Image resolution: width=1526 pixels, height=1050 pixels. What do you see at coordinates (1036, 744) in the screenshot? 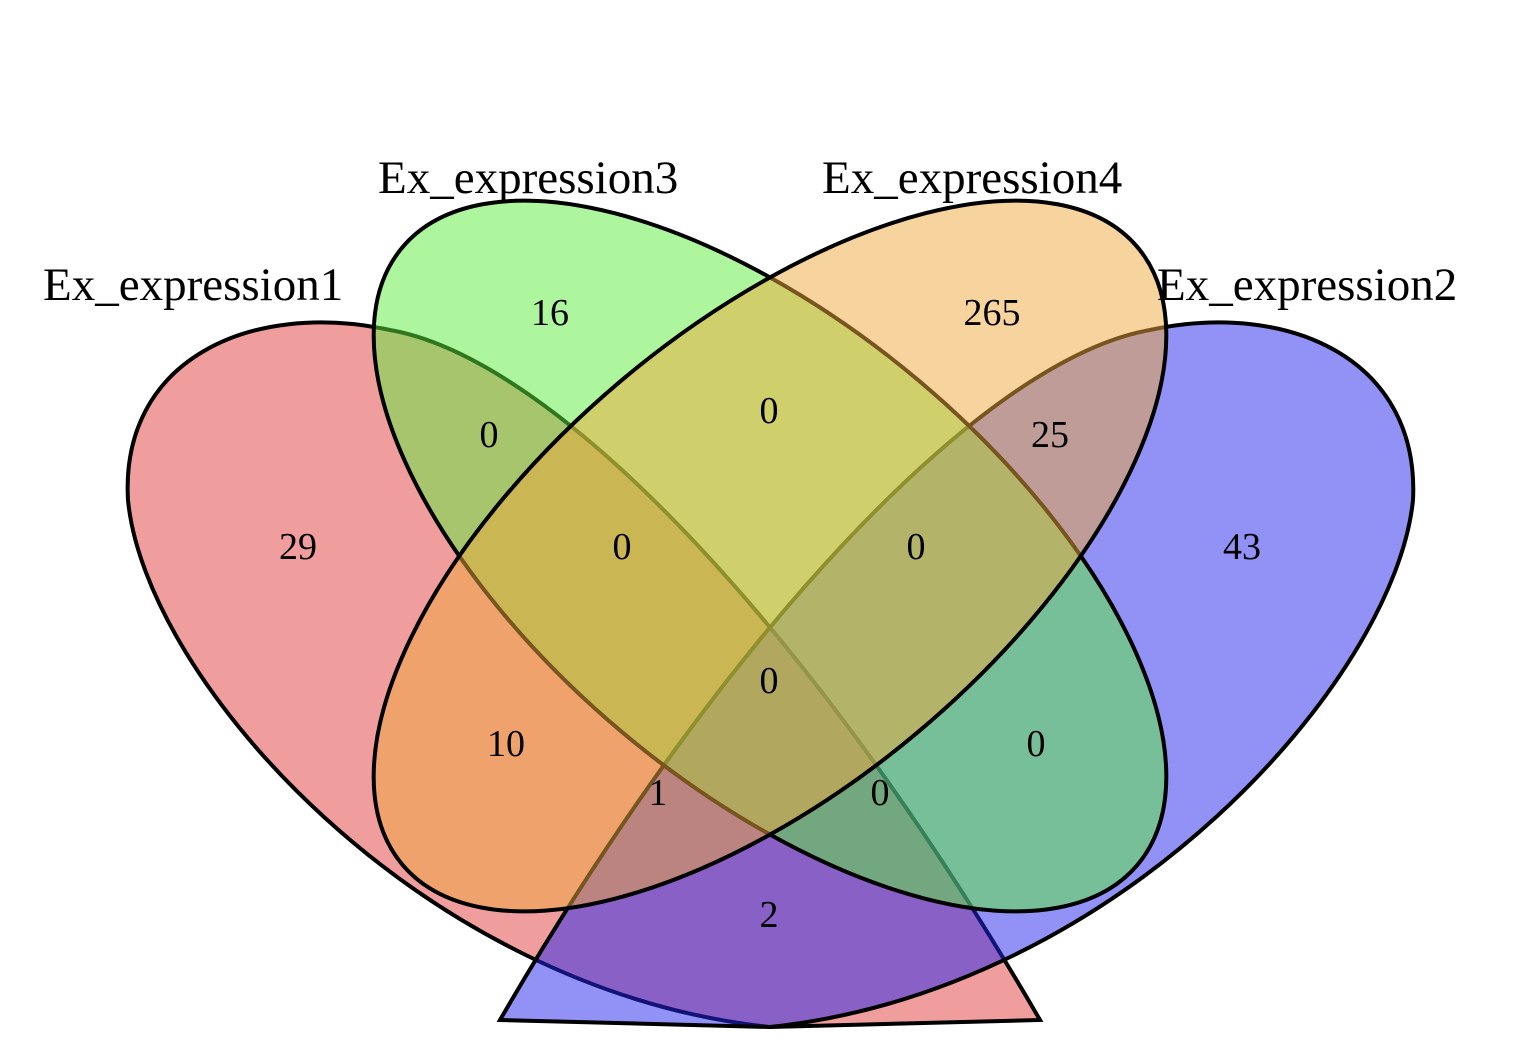
I see `region-count-2-3: 0` at bounding box center [1036, 744].